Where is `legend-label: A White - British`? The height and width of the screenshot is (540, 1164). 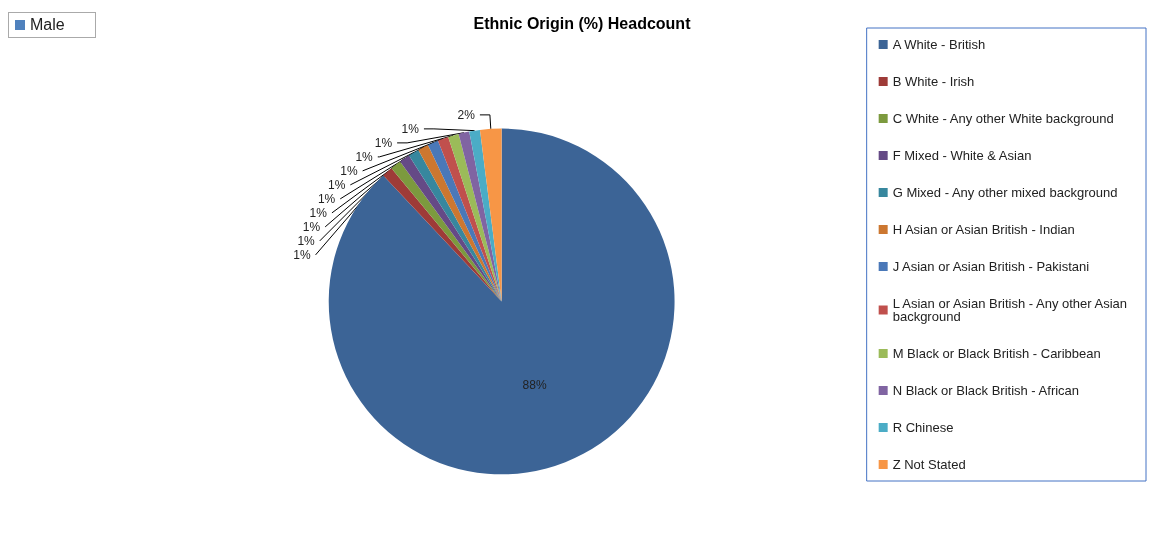 legend-label: A White - British is located at coordinates (939, 44).